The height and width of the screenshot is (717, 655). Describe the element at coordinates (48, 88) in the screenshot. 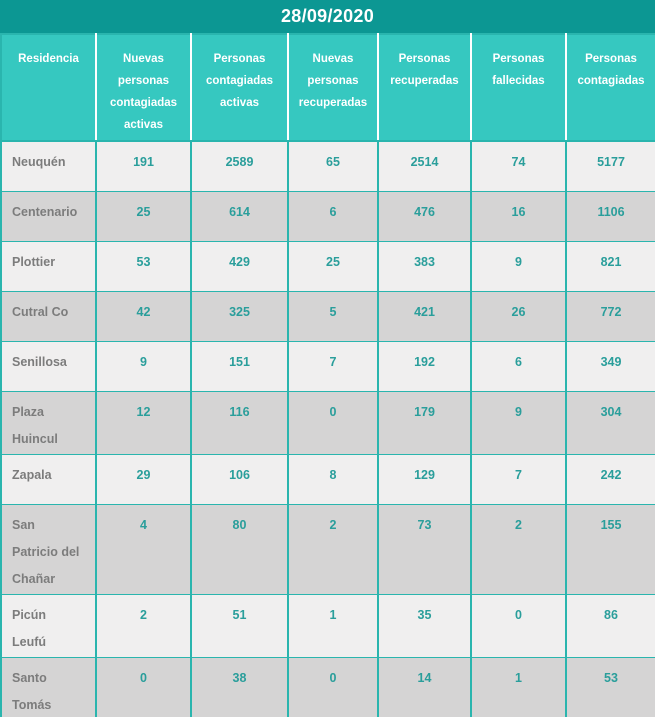

I see `column-header: Residencia` at that location.